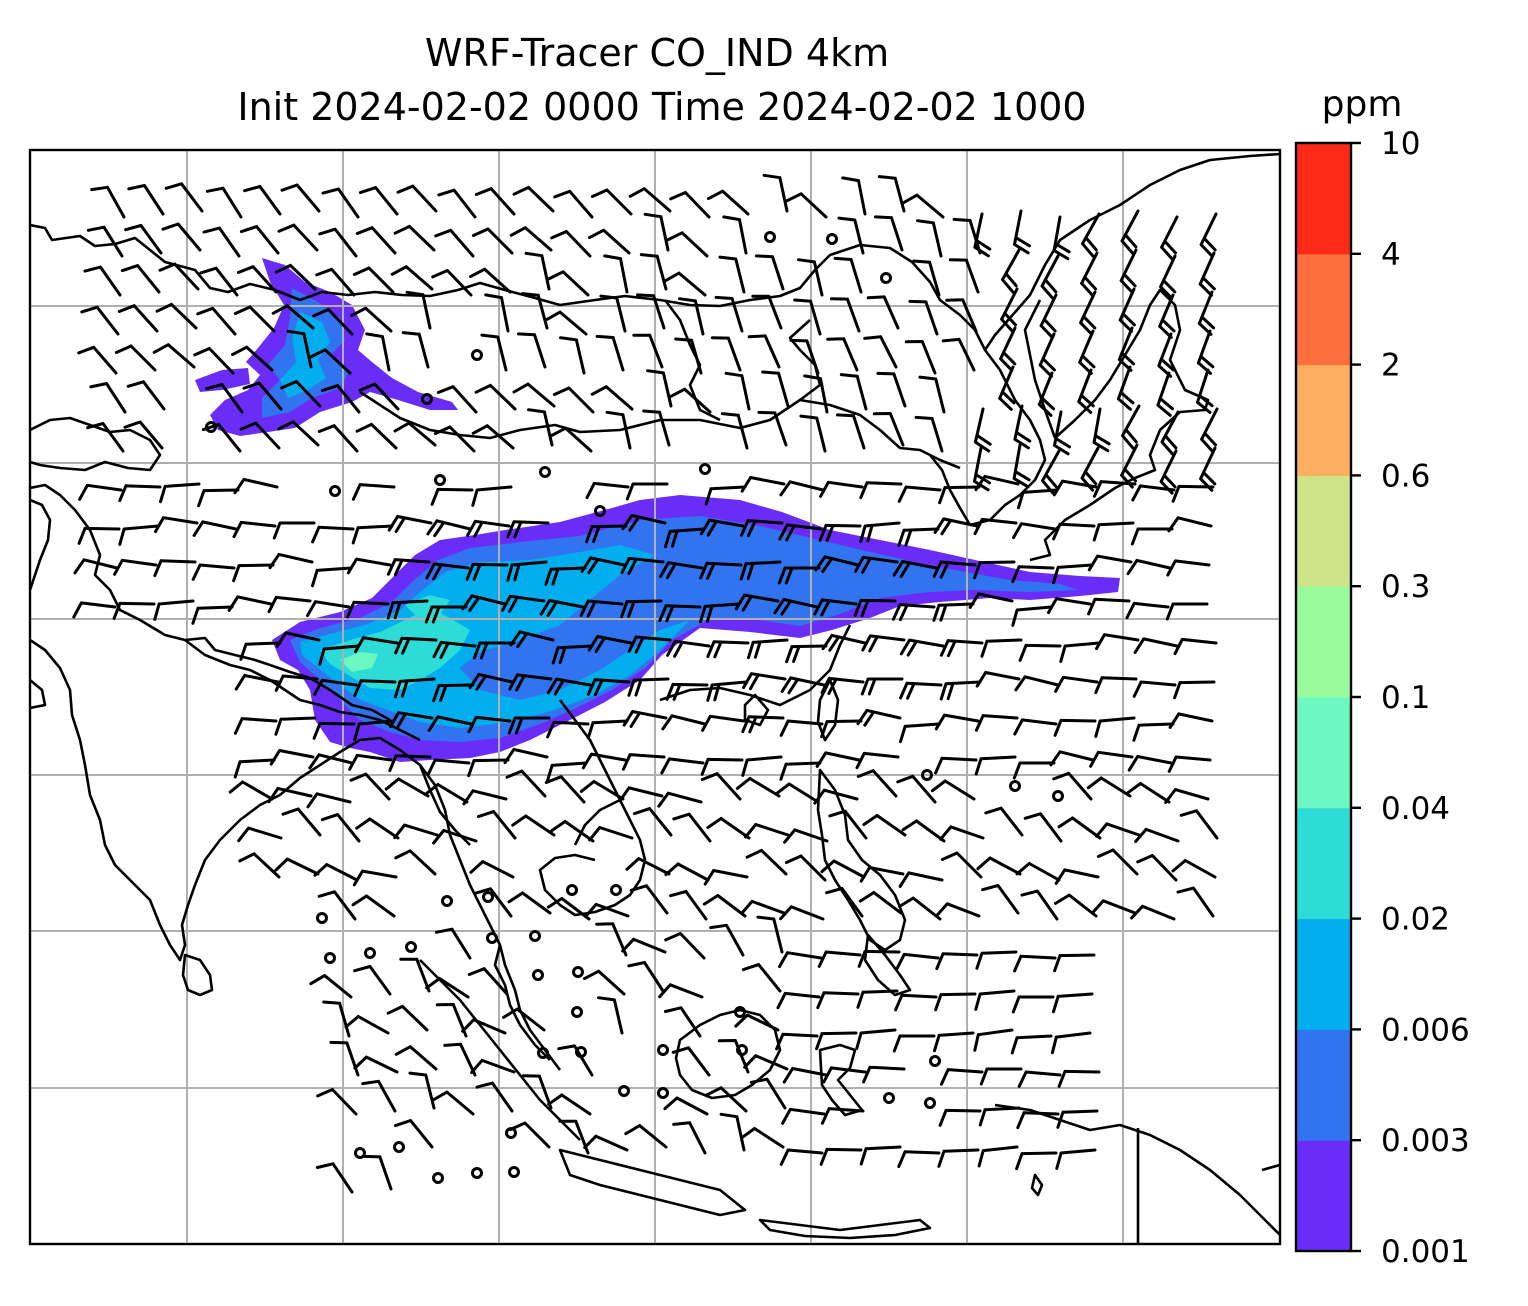  What do you see at coordinates (1362, 104) in the screenshot?
I see `colorbar-unit: ppm` at bounding box center [1362, 104].